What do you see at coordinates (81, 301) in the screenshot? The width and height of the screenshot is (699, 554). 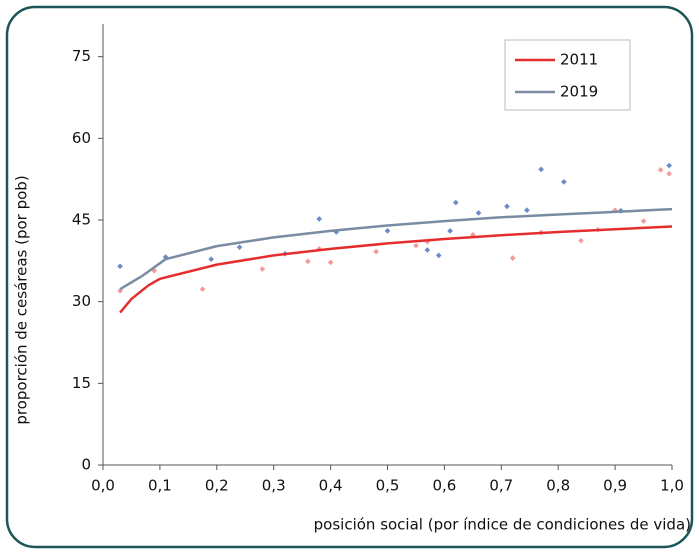 I see `y-tick-label: 30` at bounding box center [81, 301].